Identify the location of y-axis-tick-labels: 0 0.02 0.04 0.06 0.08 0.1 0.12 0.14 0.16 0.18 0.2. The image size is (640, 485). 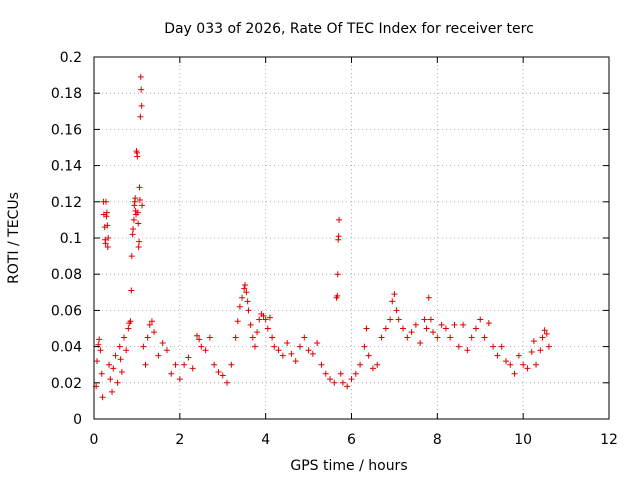
(66, 239).